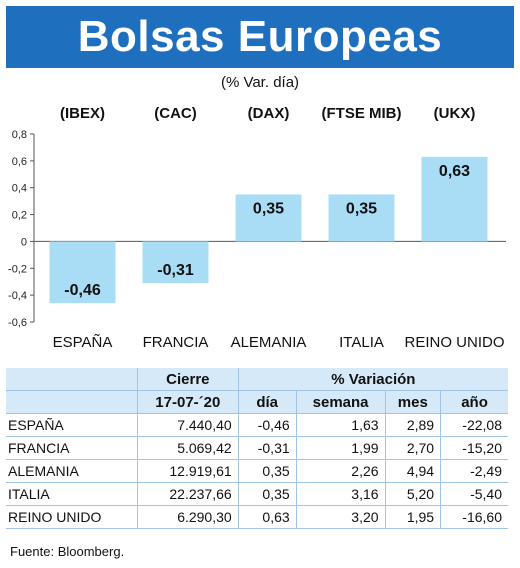 The height and width of the screenshot is (568, 520). Describe the element at coordinates (454, 171) in the screenshot. I see `bar-value-label: 0,63` at that location.